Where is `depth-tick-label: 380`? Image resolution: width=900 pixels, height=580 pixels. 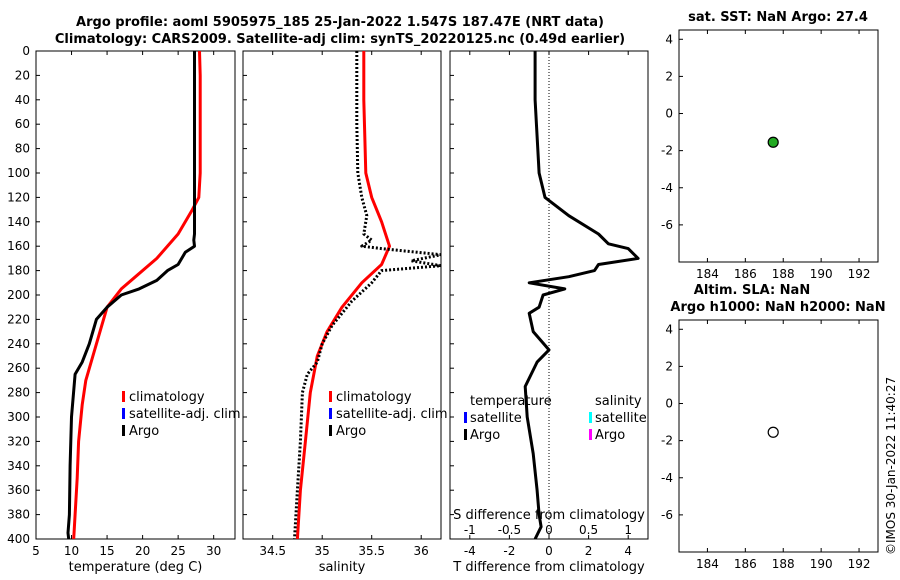
depth-tick-label: 380 is located at coordinates (18, 515).